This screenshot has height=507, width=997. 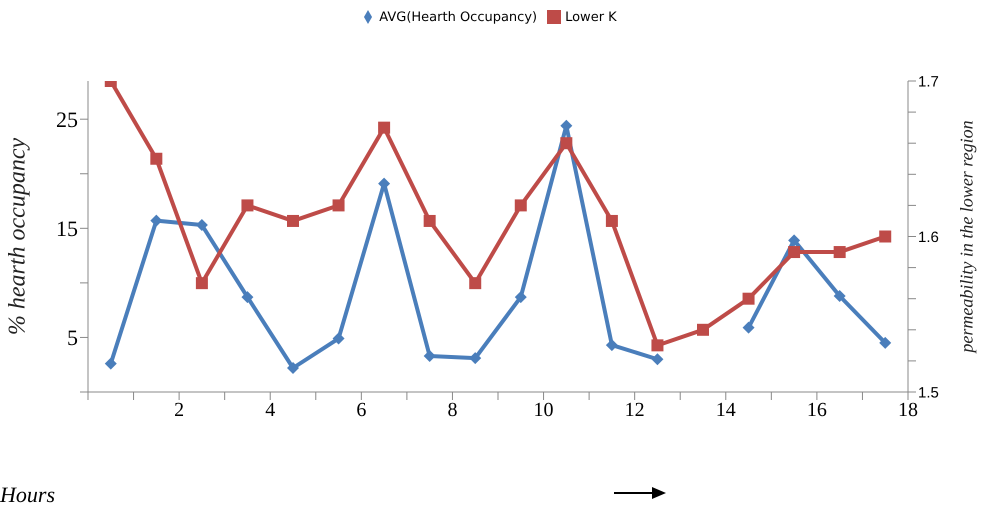 What do you see at coordinates (928, 81) in the screenshot?
I see `y2-tick-label: 1.7` at bounding box center [928, 81].